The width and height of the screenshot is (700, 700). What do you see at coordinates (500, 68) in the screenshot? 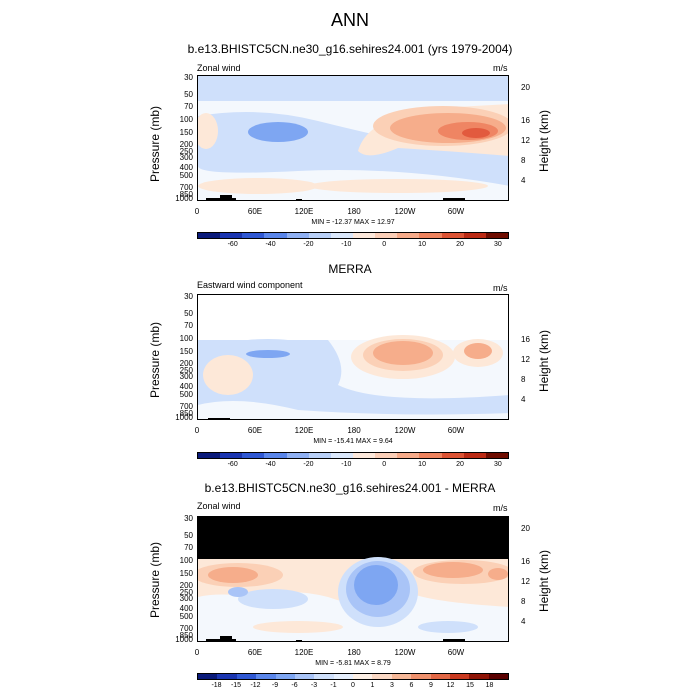
I see `panel1-units: m/s` at bounding box center [500, 68].